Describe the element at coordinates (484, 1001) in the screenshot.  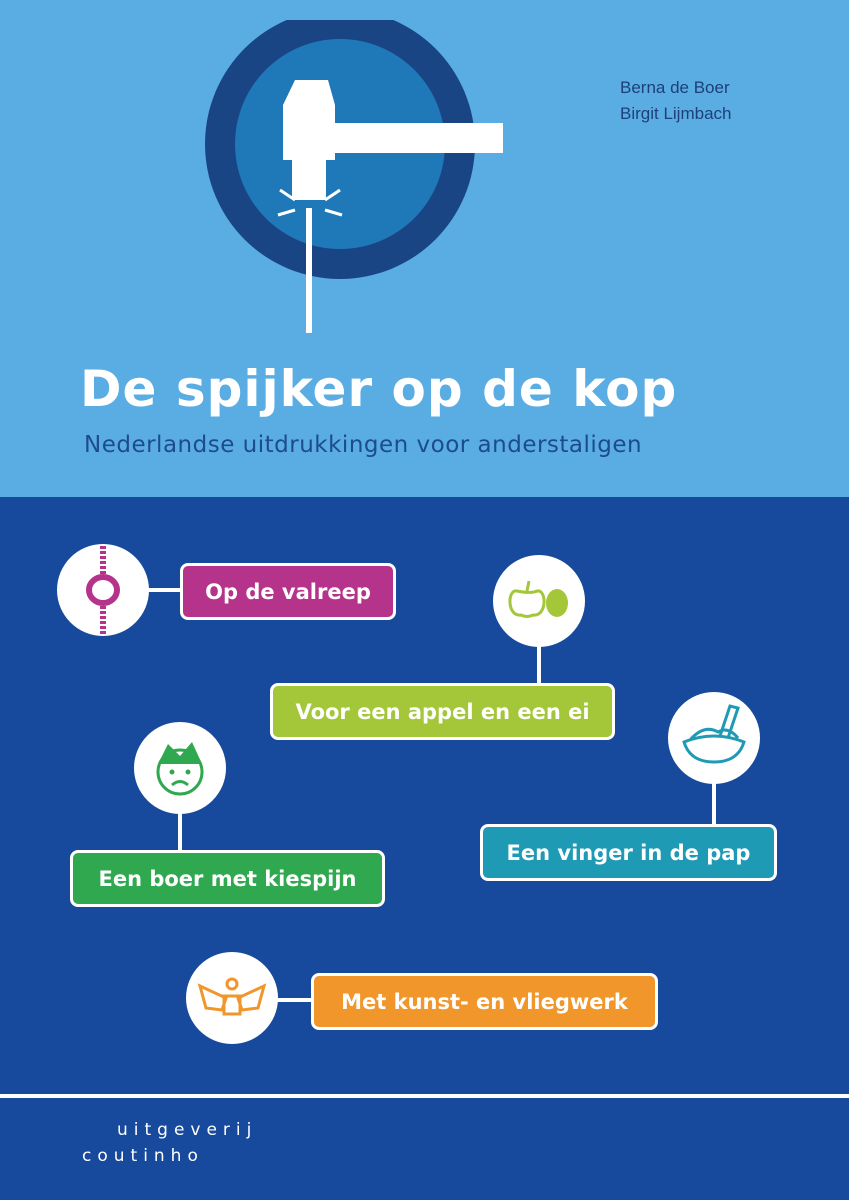
I see `expression-label: Met kunst- en vliegwerk` at that location.